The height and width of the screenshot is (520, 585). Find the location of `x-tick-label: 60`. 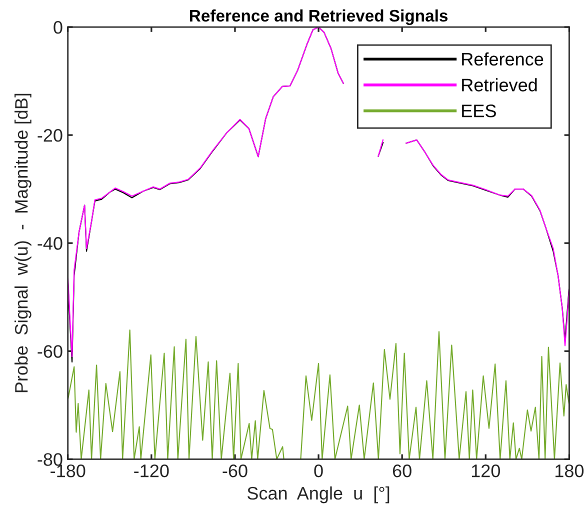

x-tick-label: 60 is located at coordinates (402, 471).